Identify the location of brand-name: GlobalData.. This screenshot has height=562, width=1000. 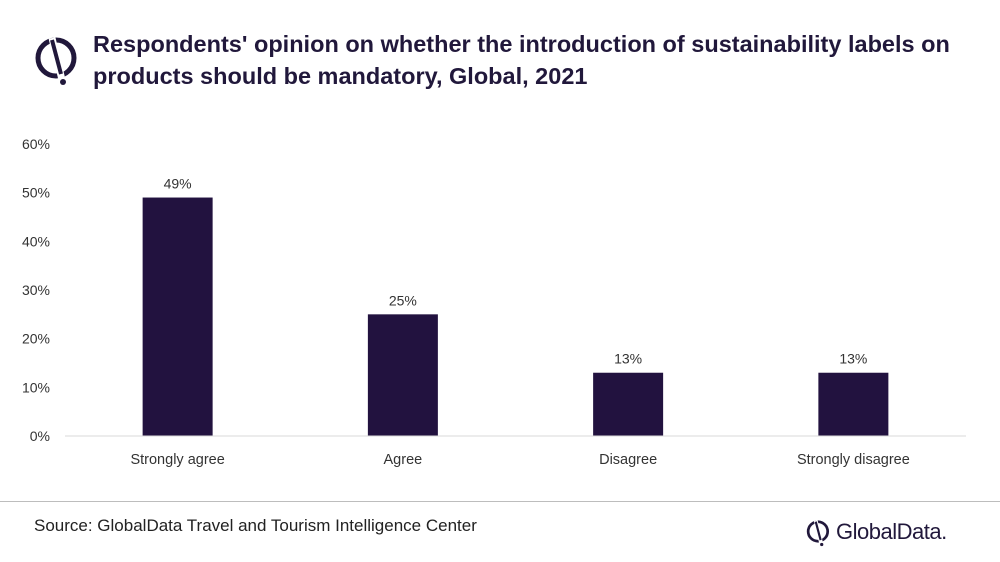
(891, 531).